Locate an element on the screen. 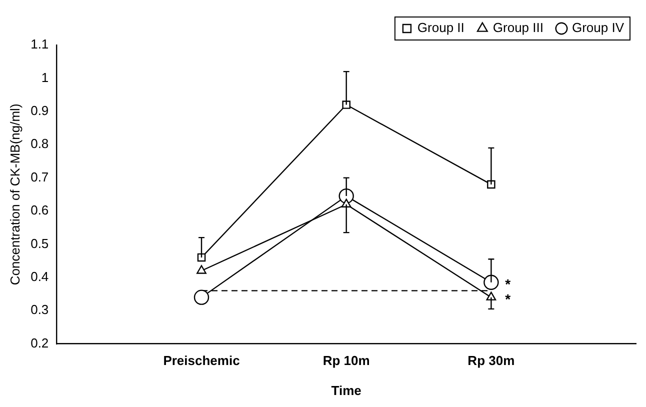 The image size is (646, 407). y-tick-label: 1.1 is located at coordinates (39, 44).